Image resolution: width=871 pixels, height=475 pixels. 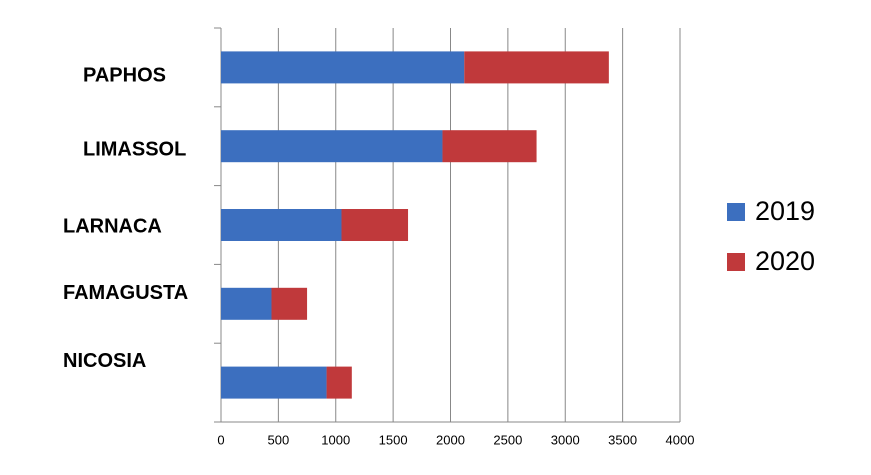 What do you see at coordinates (785, 261) in the screenshot?
I see `legend-label: 2020` at bounding box center [785, 261].